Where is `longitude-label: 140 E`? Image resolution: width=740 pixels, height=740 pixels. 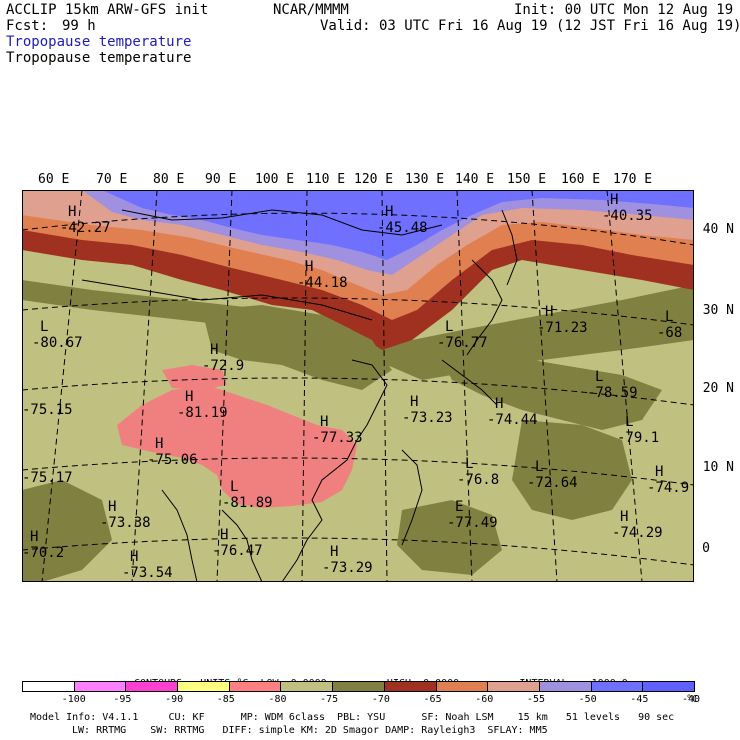 longitude-label: 140 E is located at coordinates (475, 179).